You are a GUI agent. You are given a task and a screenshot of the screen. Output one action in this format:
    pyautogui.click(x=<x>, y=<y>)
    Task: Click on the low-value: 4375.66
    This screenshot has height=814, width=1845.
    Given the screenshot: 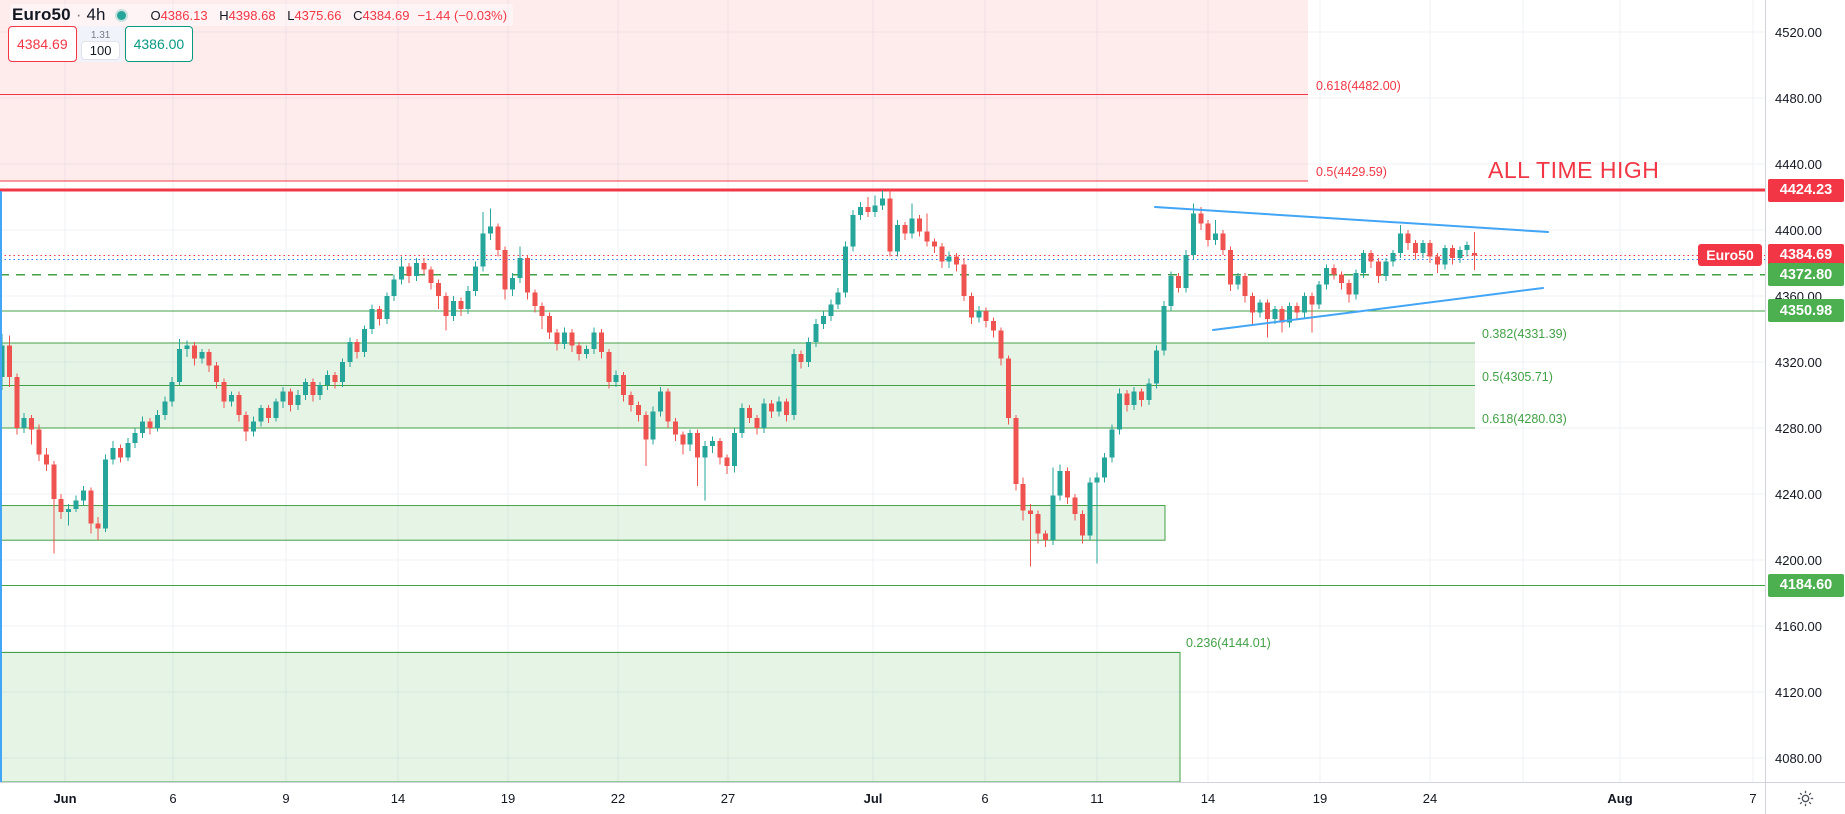 What is the action you would take?
    pyautogui.click(x=318, y=15)
    